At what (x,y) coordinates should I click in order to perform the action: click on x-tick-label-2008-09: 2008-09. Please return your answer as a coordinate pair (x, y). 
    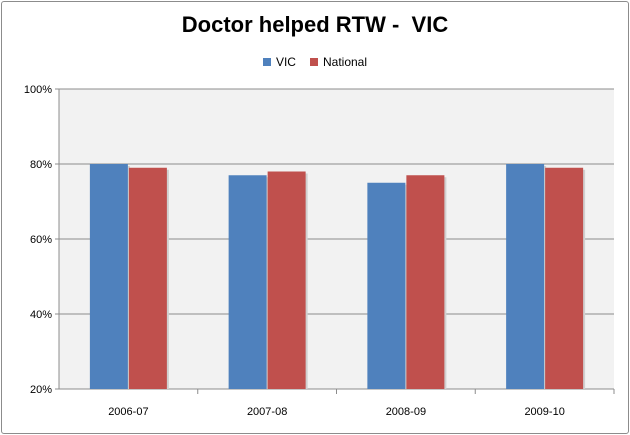
    Looking at the image, I should click on (406, 412).